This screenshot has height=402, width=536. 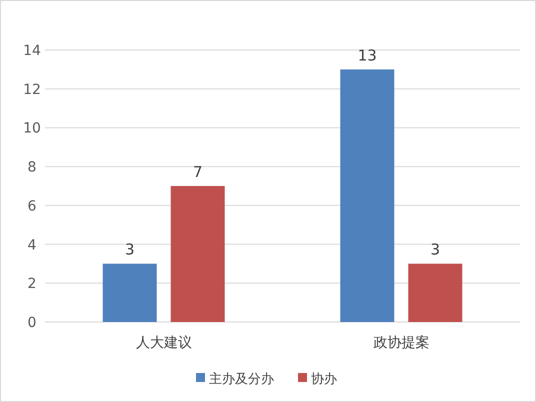 What do you see at coordinates (32, 51) in the screenshot?
I see `y-tick-label: 14` at bounding box center [32, 51].